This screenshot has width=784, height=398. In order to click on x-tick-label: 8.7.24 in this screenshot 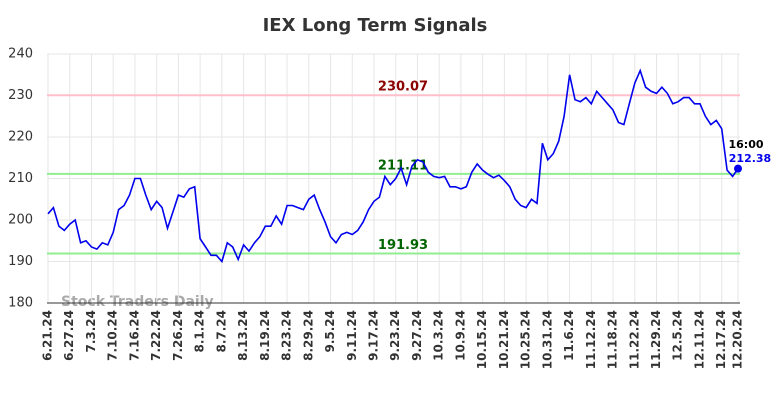, I will do `click(221, 331)`.